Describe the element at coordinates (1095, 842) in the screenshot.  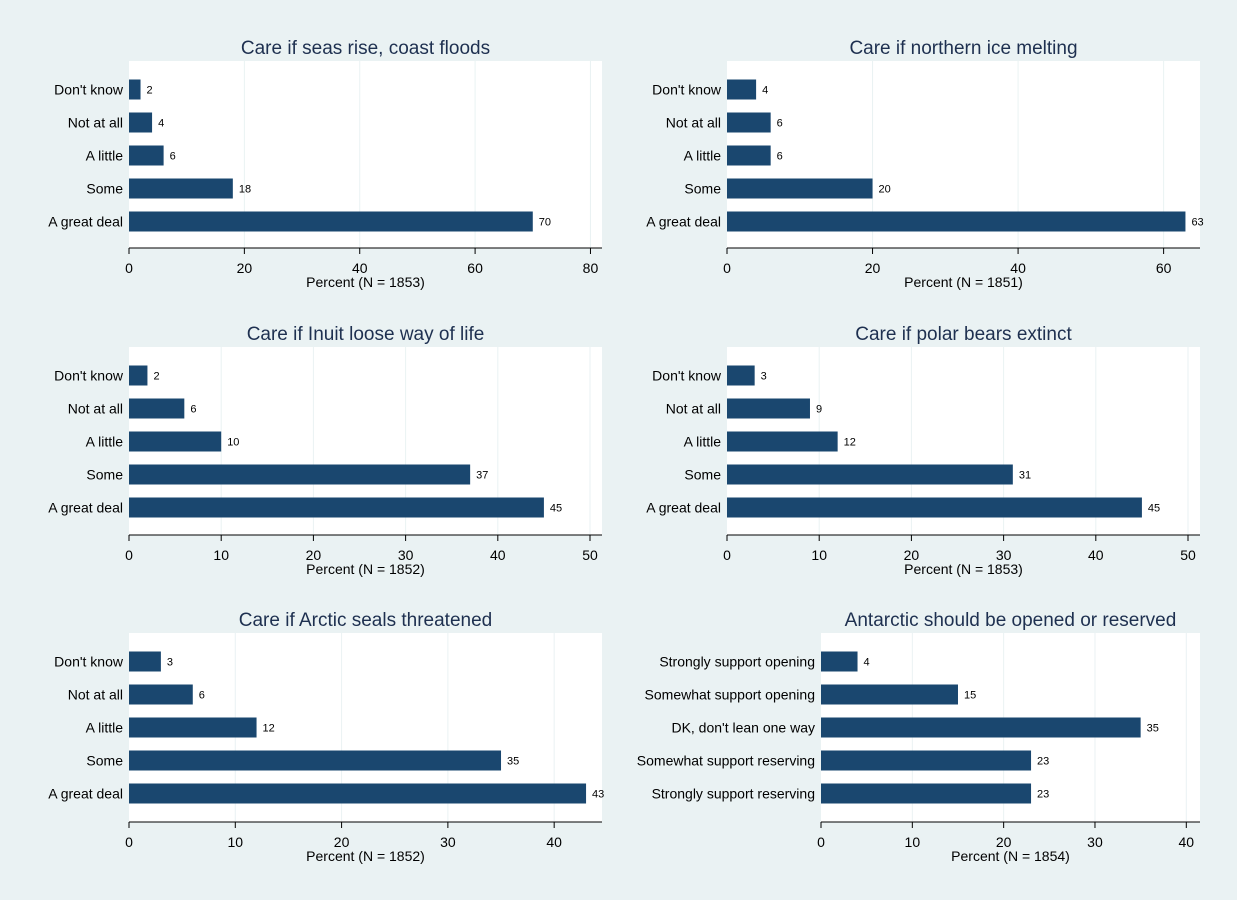
I see `chart-6-x-tick-label: 30` at that location.